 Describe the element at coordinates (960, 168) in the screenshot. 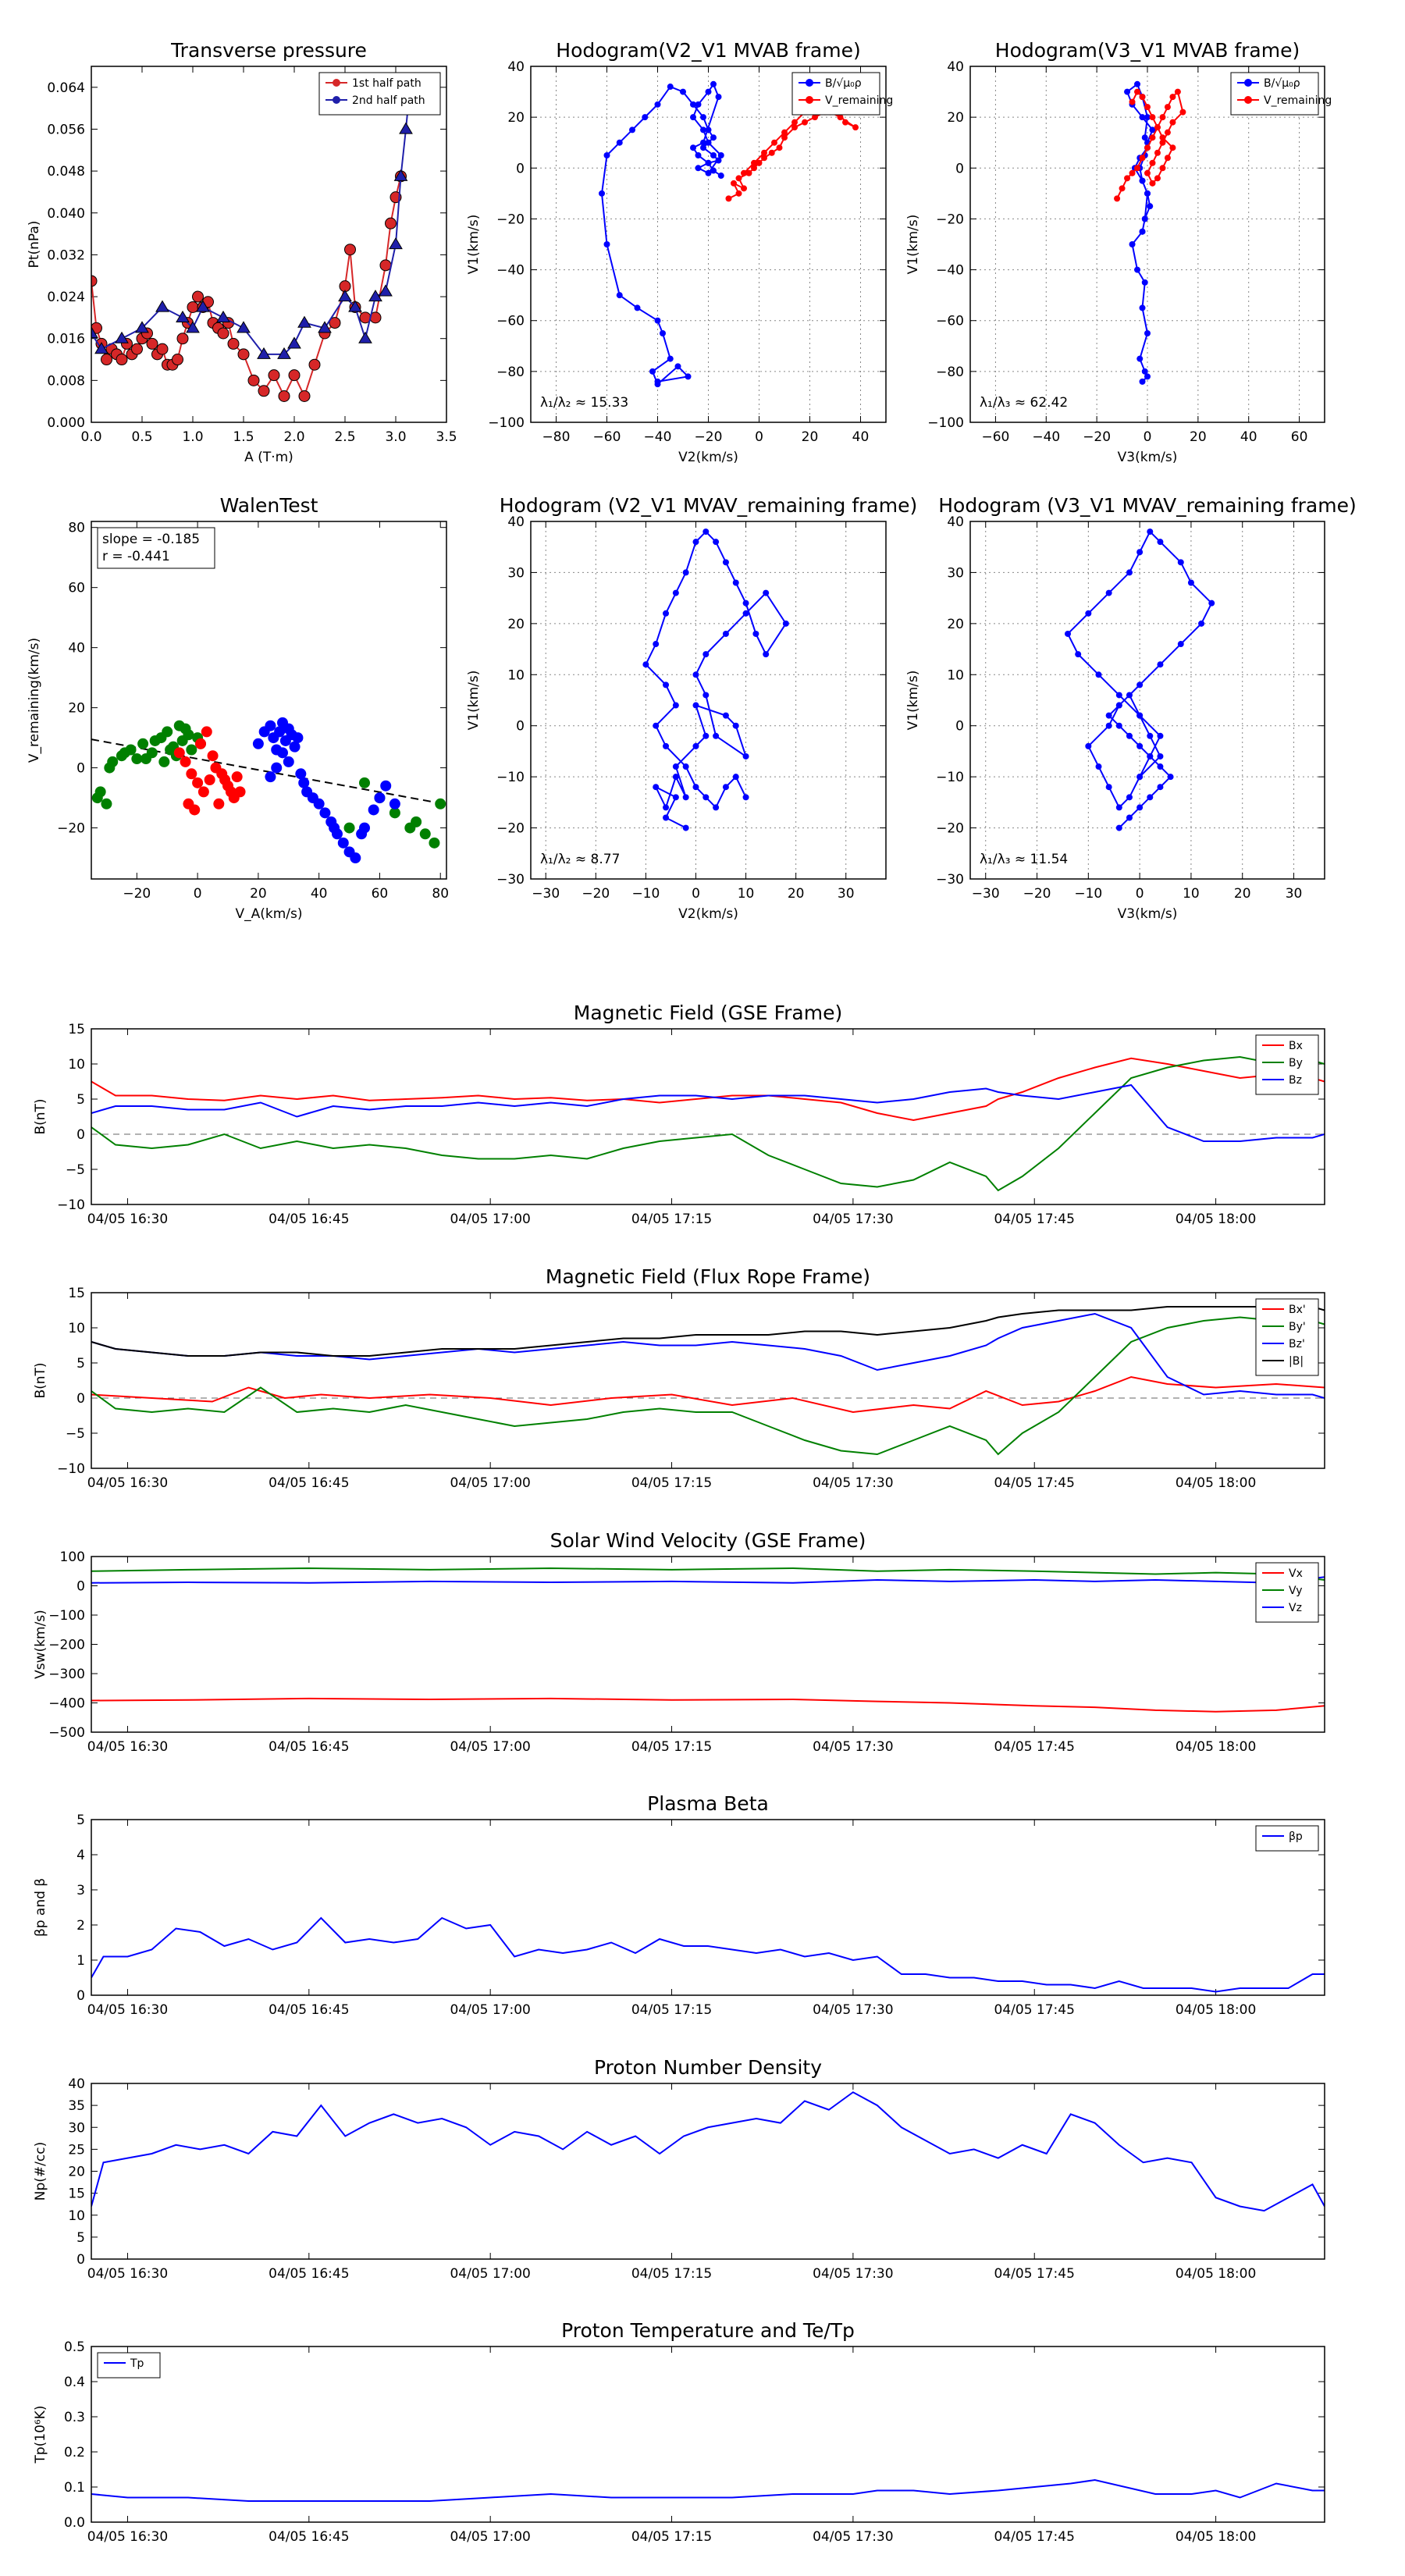

I see `y-tick-label: 0` at that location.